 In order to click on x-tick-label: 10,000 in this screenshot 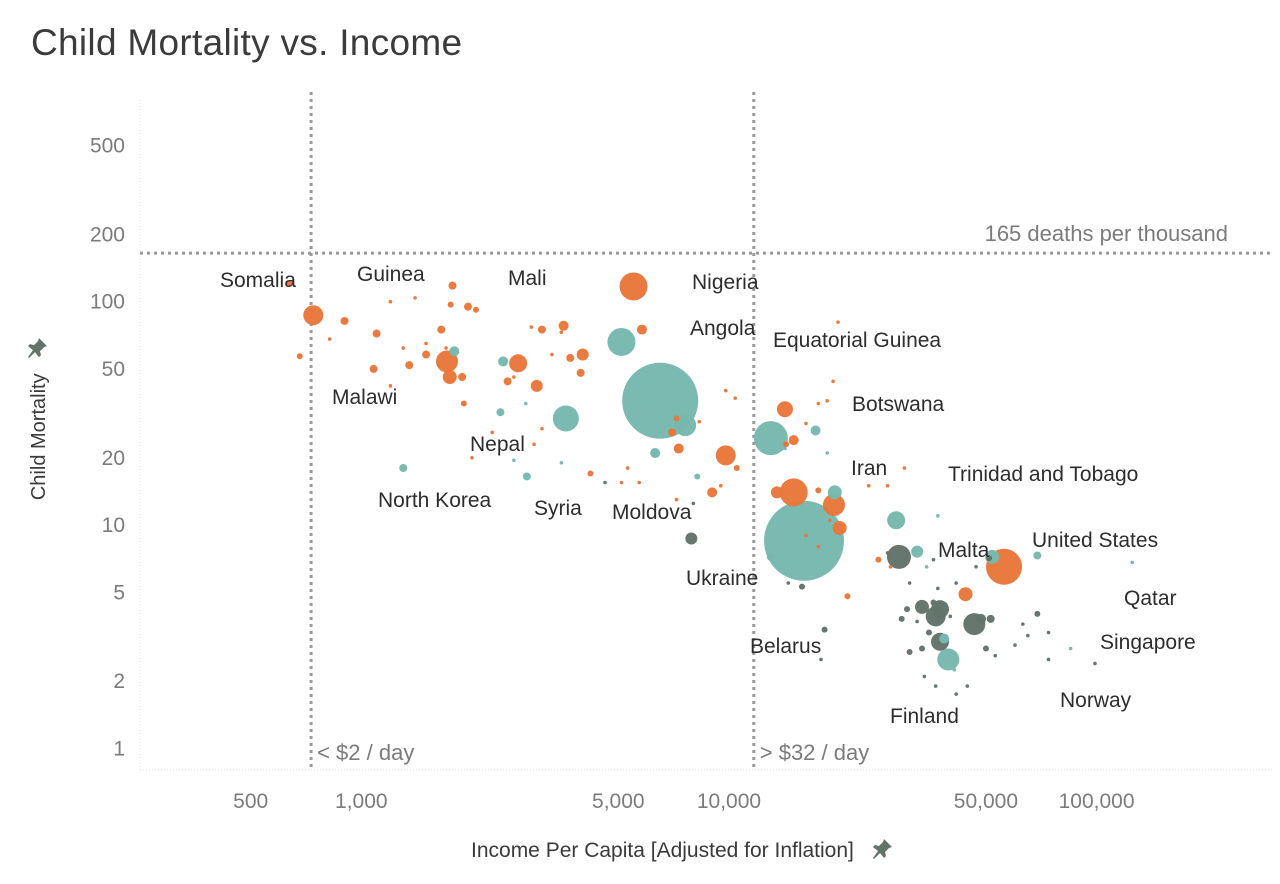, I will do `click(729, 801)`.